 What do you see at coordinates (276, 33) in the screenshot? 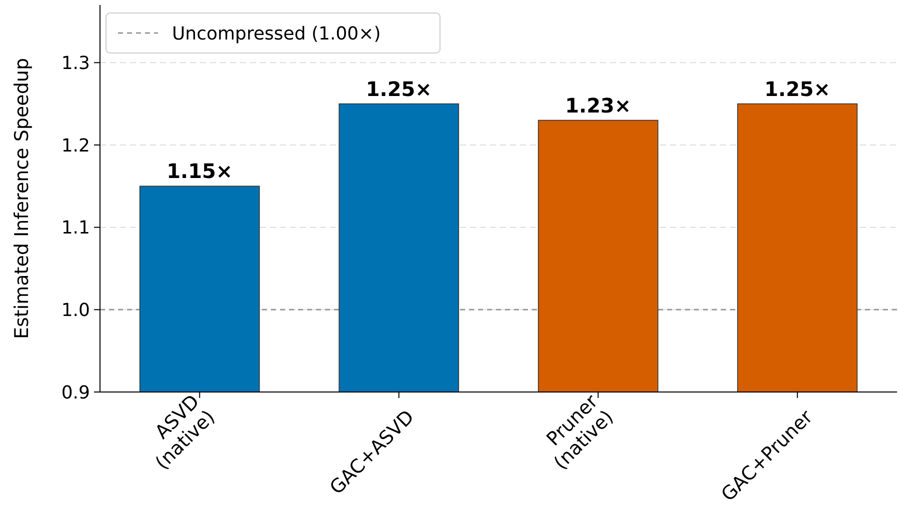
I see `legend-label: Uncompressed (1.00×)` at bounding box center [276, 33].